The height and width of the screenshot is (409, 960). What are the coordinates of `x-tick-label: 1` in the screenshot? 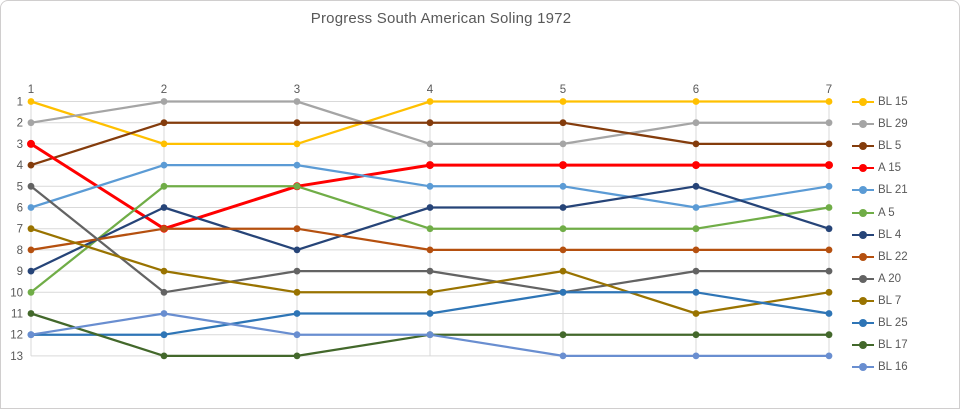 It's located at (31, 90).